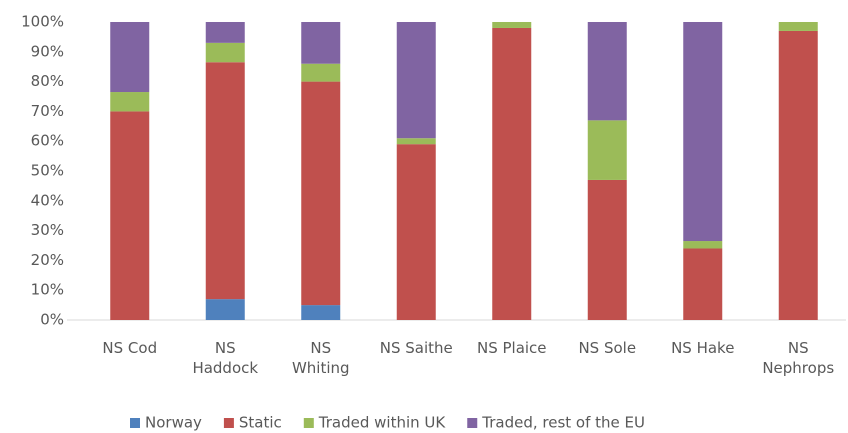 The image size is (848, 433). I want to click on y-tick-label: 90%, so click(47, 51).